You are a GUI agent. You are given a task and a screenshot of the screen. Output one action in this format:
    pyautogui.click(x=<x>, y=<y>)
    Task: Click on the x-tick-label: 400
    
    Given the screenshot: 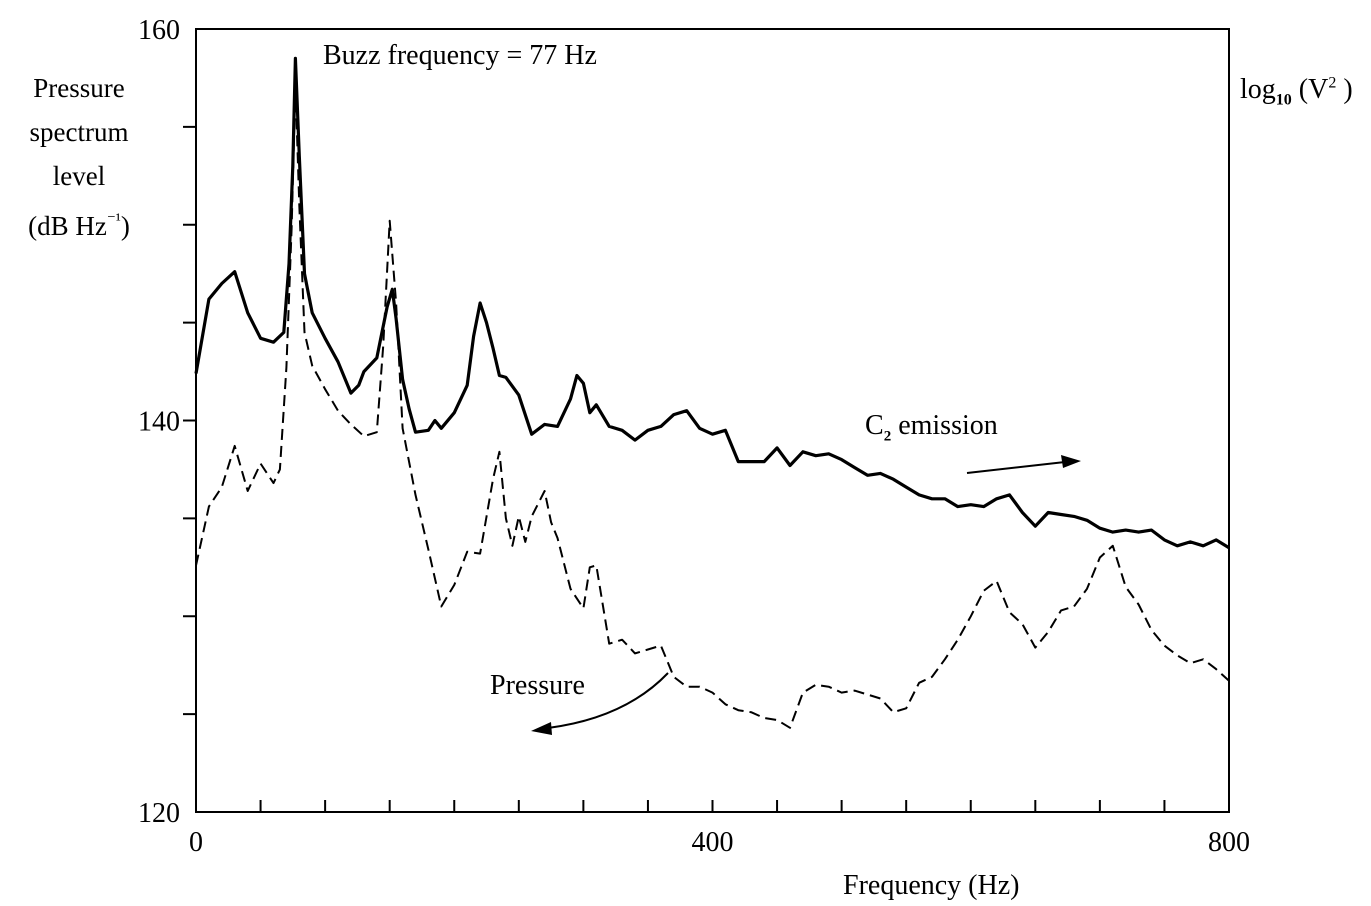 What is the action you would take?
    pyautogui.click(x=713, y=842)
    